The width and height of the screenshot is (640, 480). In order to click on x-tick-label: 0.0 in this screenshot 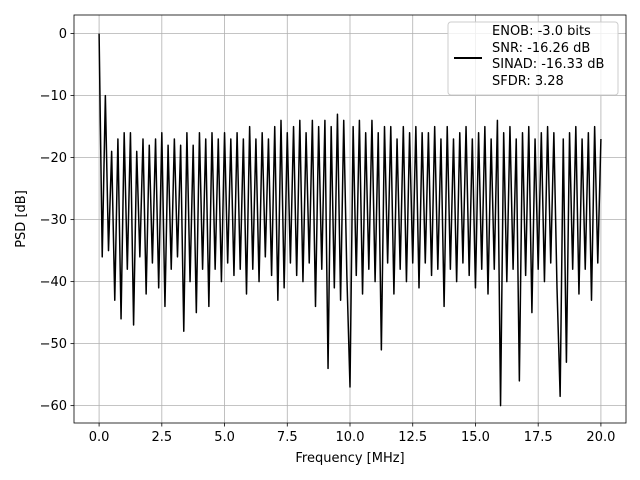, I will do `click(99, 437)`.